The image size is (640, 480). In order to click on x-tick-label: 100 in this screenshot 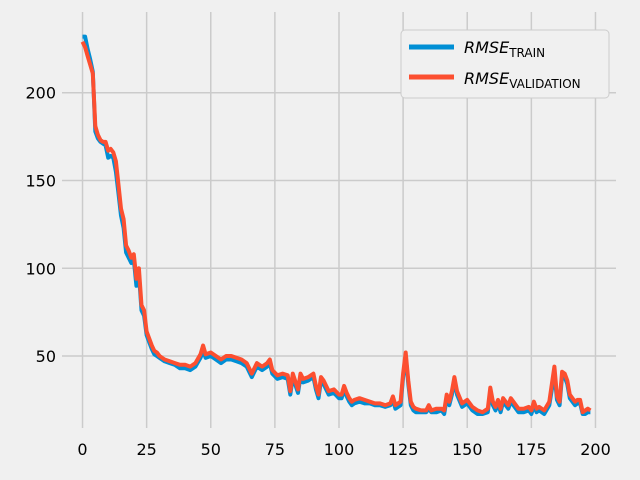, I will do `click(339, 449)`.